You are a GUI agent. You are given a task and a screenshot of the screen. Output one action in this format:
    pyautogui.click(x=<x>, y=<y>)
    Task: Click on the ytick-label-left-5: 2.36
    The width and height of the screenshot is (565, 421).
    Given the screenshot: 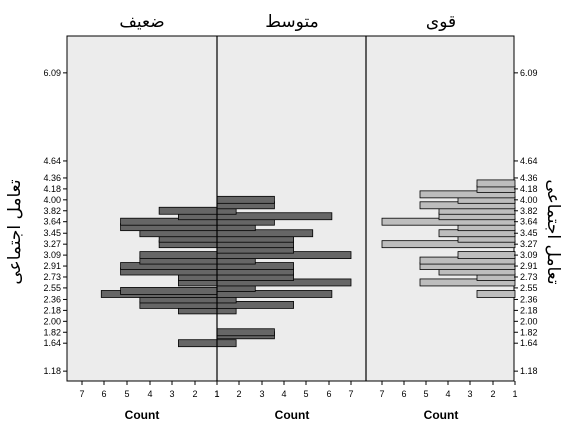 What is the action you would take?
    pyautogui.click(x=52, y=299)
    